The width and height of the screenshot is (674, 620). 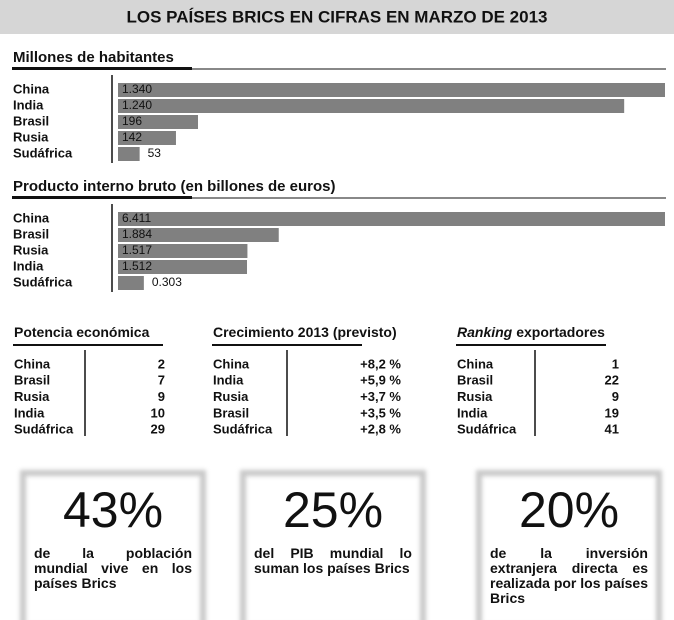 I want to click on value-label: 0.303, so click(x=167, y=282).